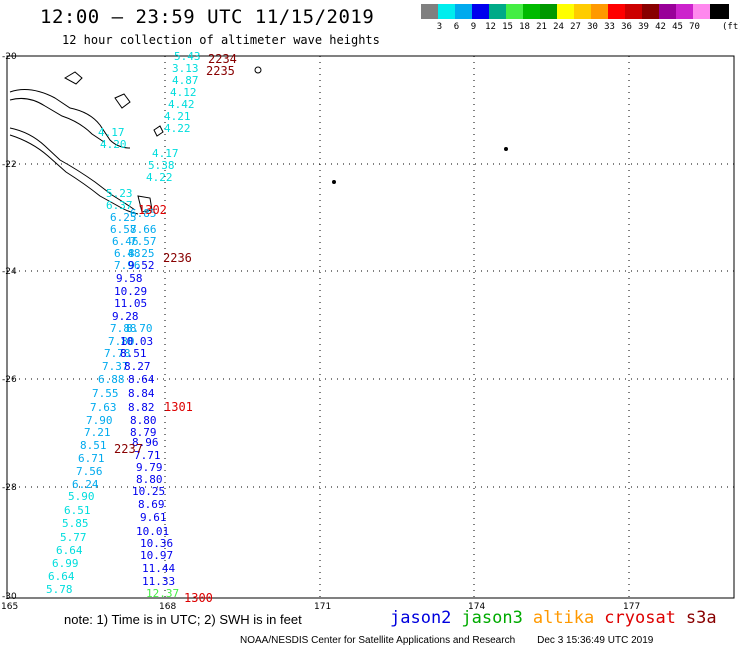  I want to click on lon-label: 174, so click(476, 607).